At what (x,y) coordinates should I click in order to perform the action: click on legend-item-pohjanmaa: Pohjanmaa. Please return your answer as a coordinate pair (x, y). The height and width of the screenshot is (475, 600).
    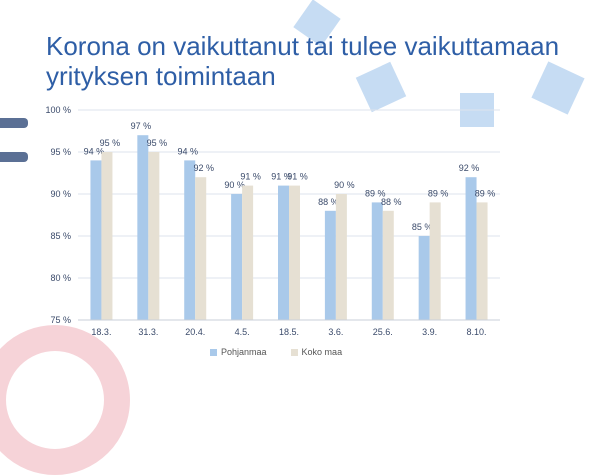
    Looking at the image, I should click on (238, 352).